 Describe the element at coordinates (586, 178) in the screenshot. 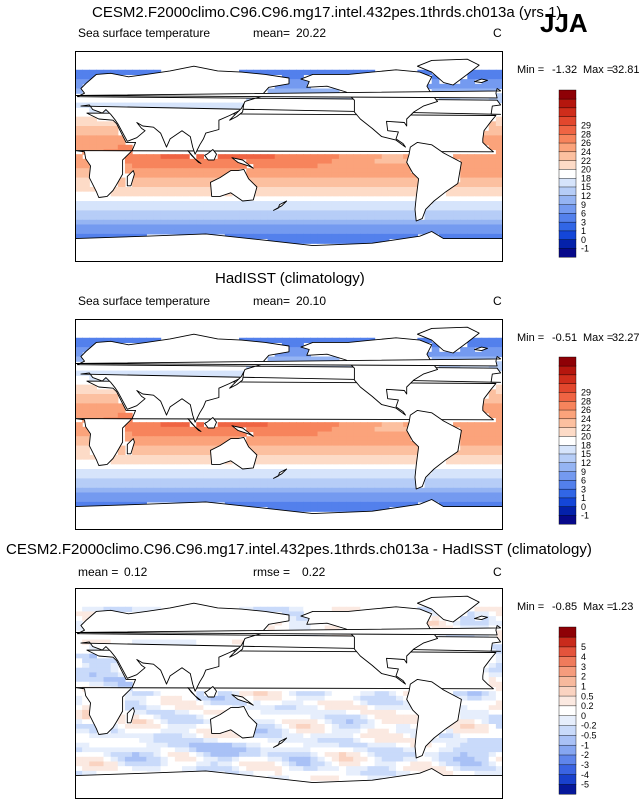

I see `colorbar-tick-label: 18` at that location.